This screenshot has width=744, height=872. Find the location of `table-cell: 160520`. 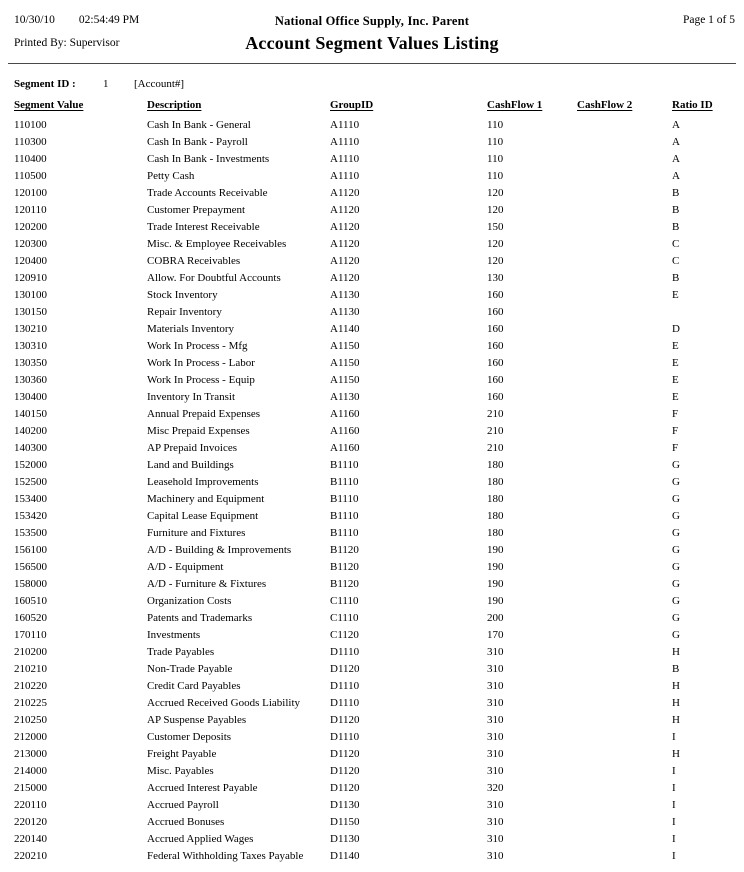

table-cell: 160520 is located at coordinates (30, 618).